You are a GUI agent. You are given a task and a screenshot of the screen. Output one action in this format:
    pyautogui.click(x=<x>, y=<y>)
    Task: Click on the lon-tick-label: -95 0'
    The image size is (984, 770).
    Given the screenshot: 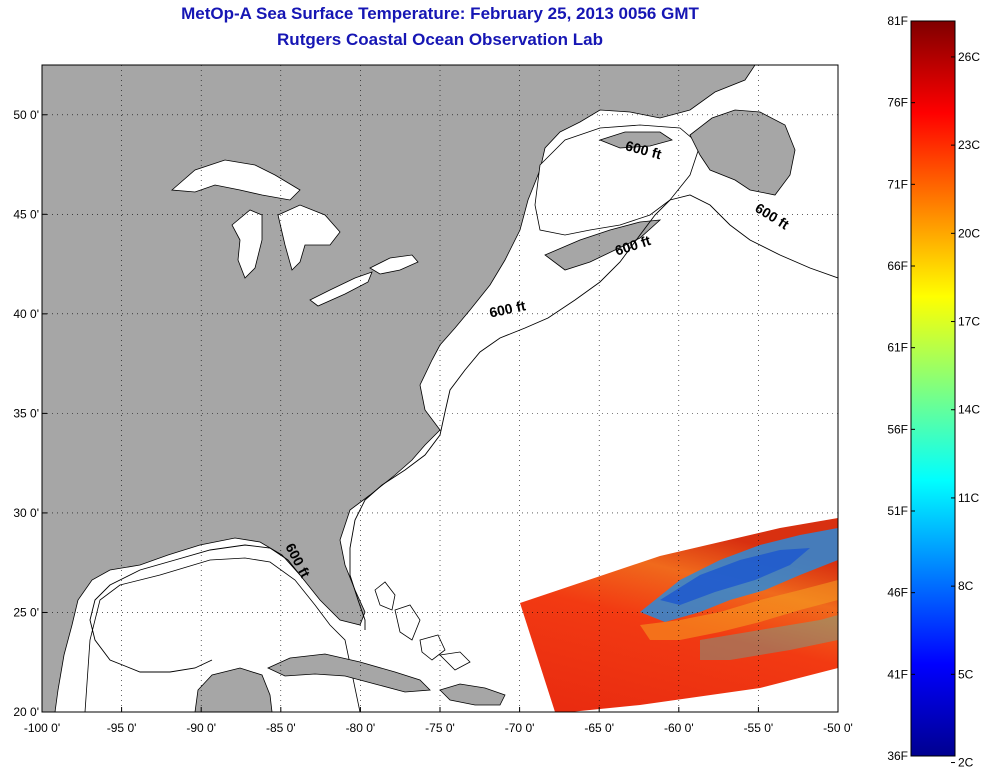 What is the action you would take?
    pyautogui.click(x=122, y=728)
    